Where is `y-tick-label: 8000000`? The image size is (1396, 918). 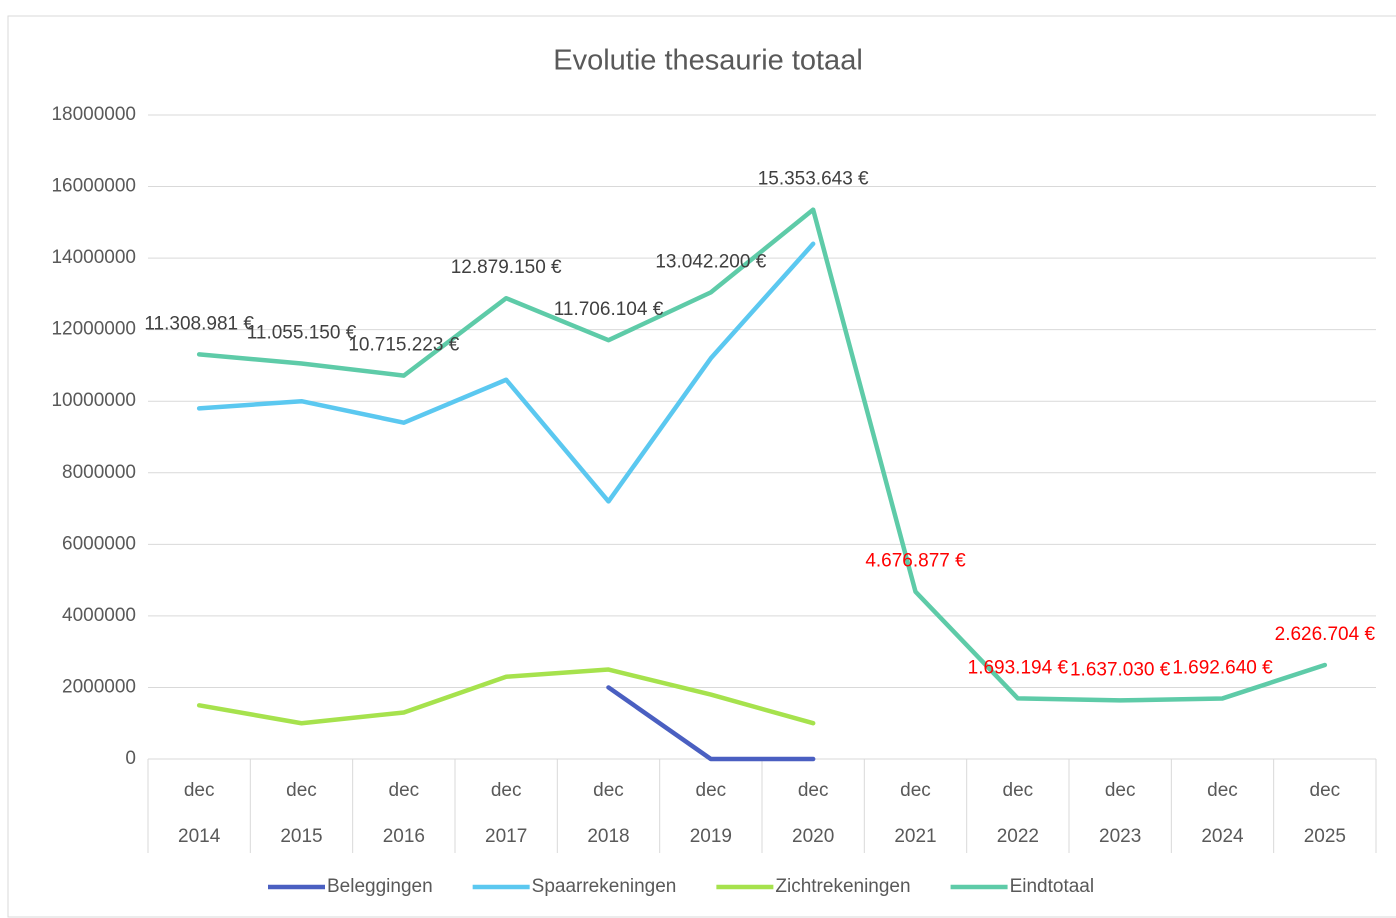
y-tick-label: 8000000 is located at coordinates (99, 472).